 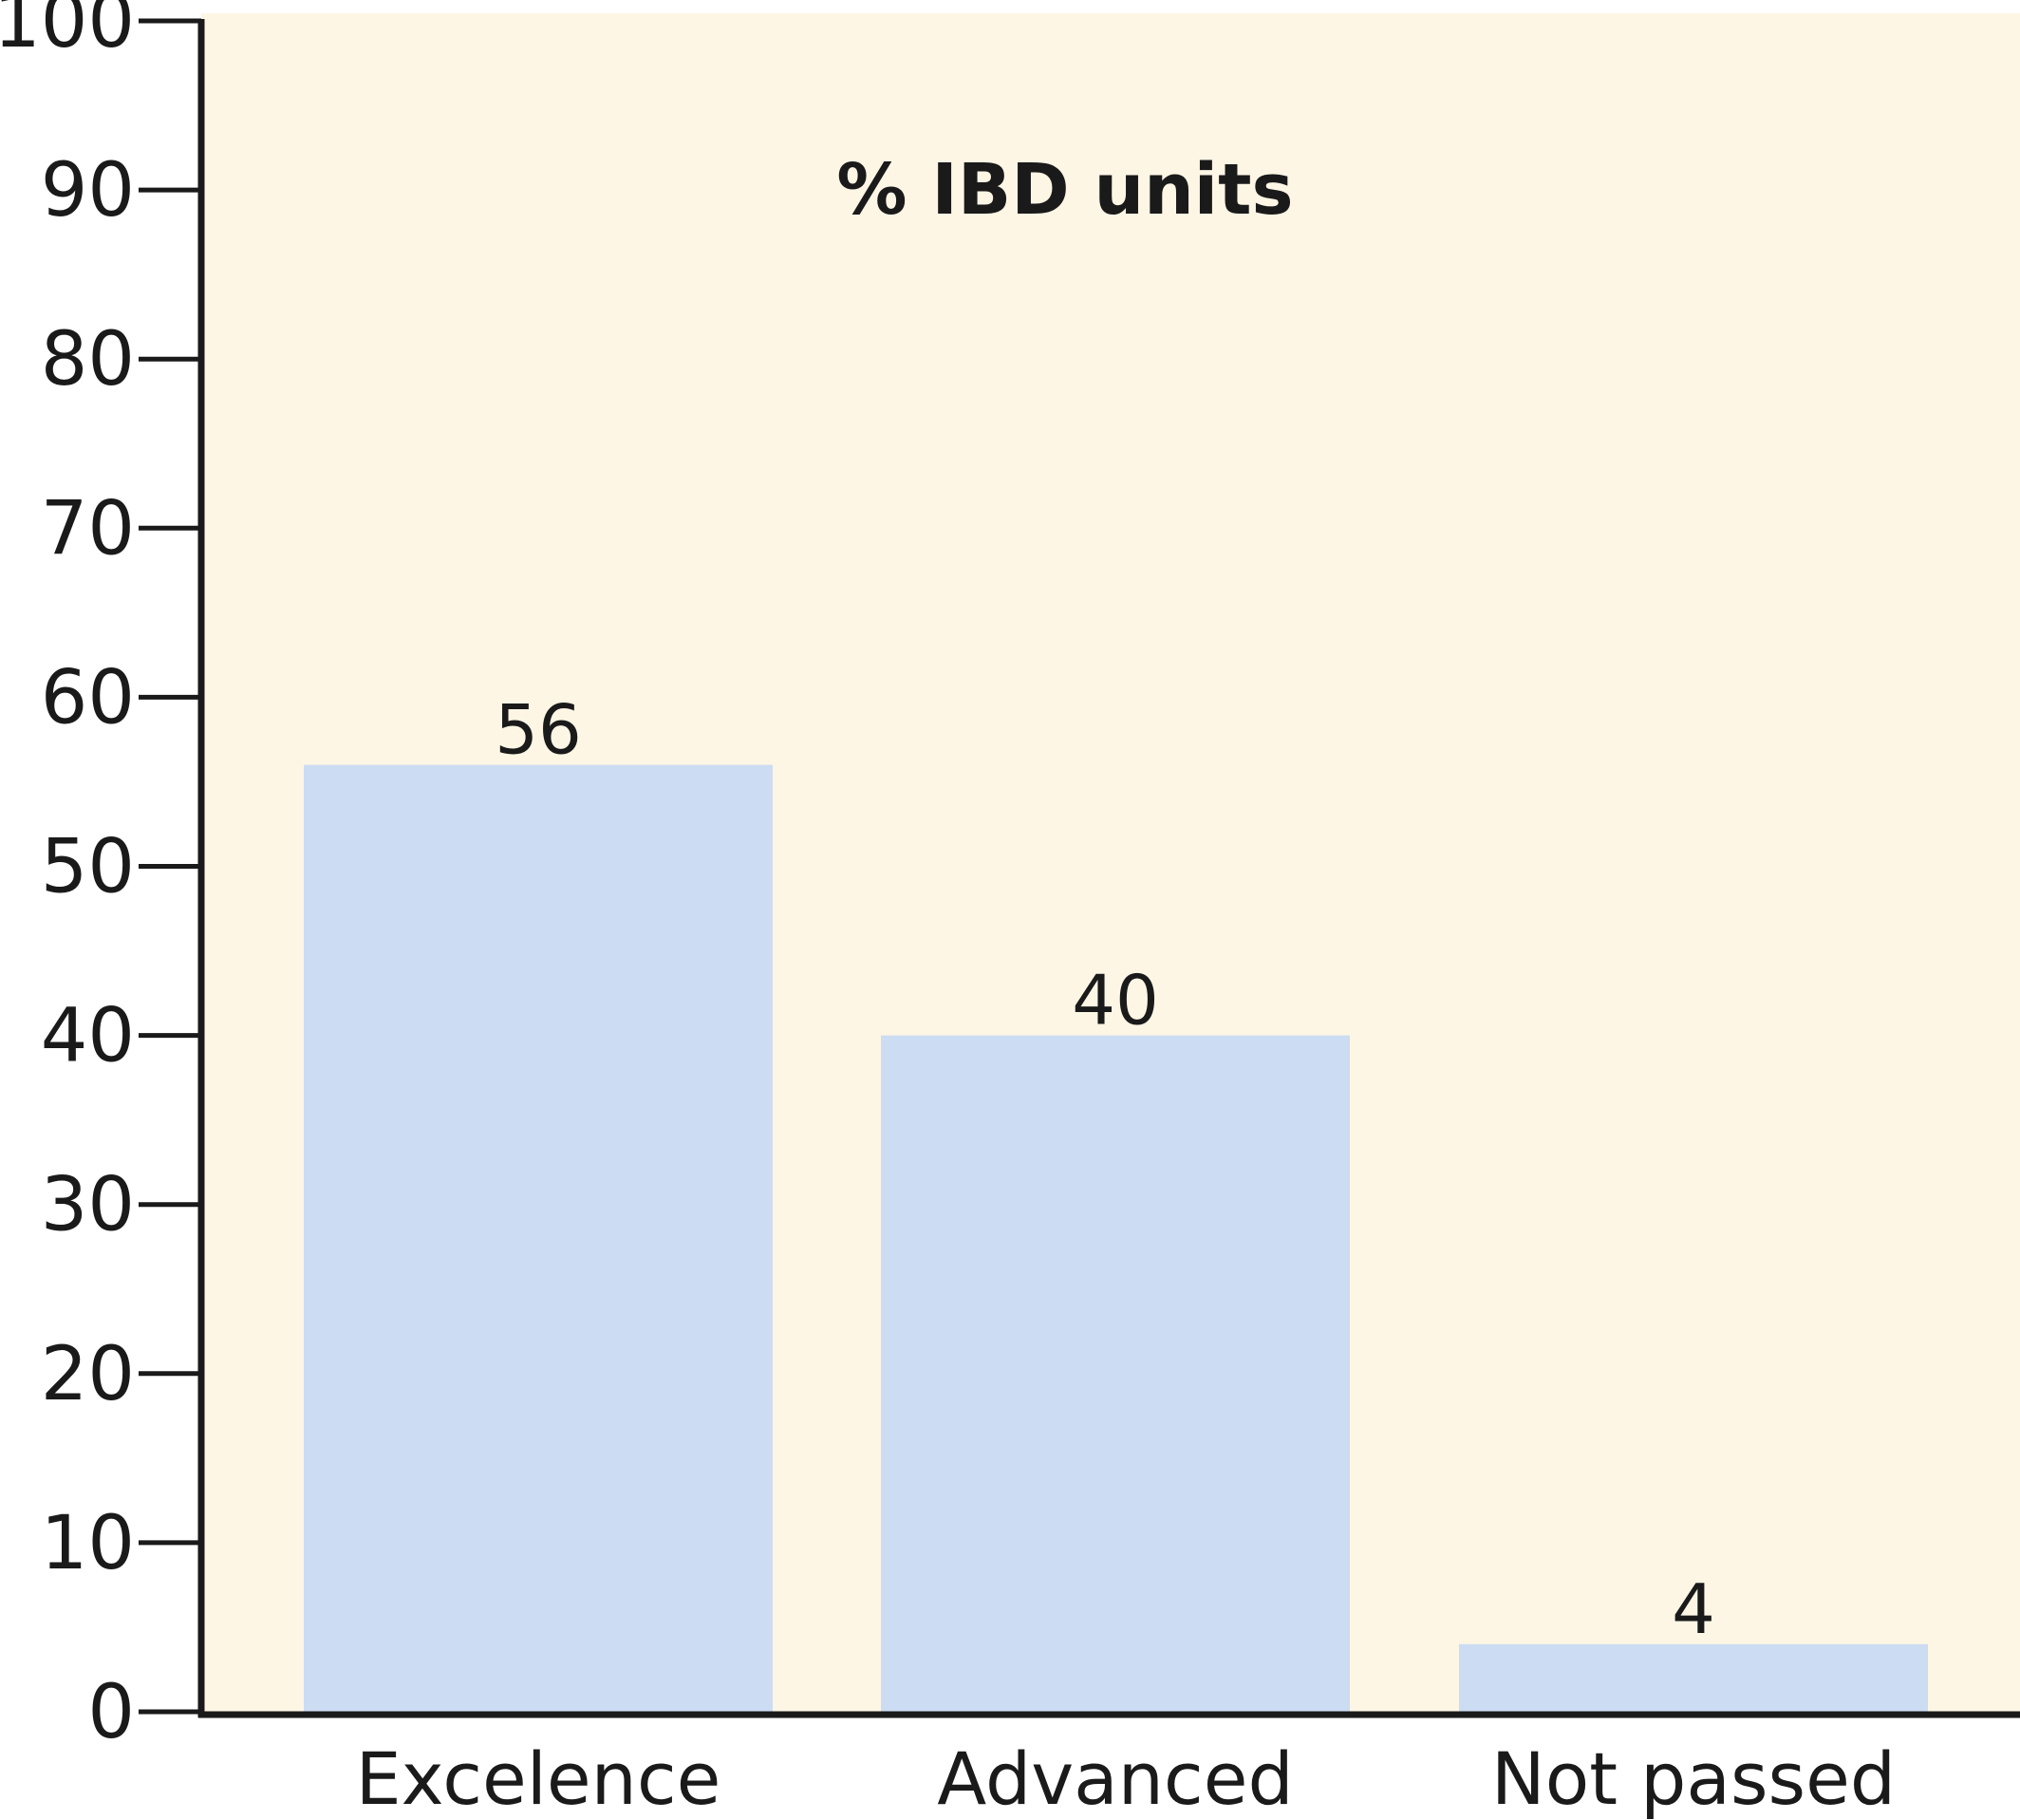 I want to click on y-tick-label: 30, so click(x=88, y=1205).